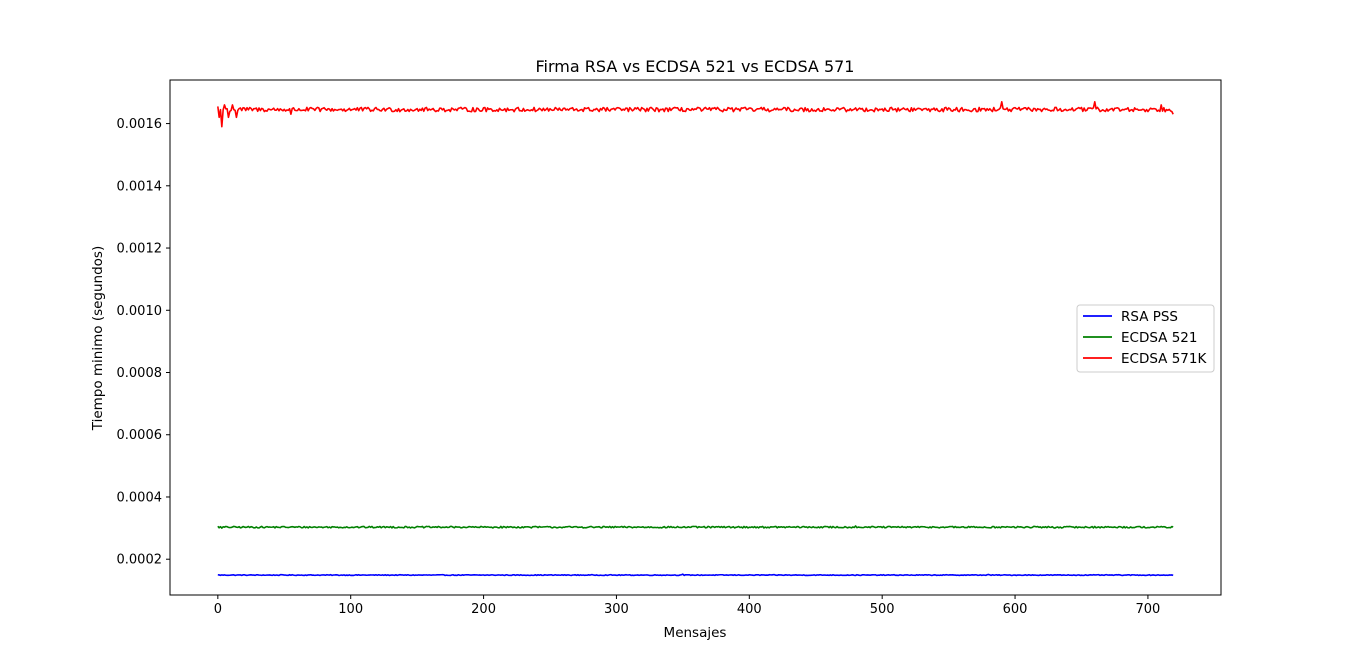  Describe the element at coordinates (1159, 338) in the screenshot. I see `legend-label: ECDSA 521` at that location.